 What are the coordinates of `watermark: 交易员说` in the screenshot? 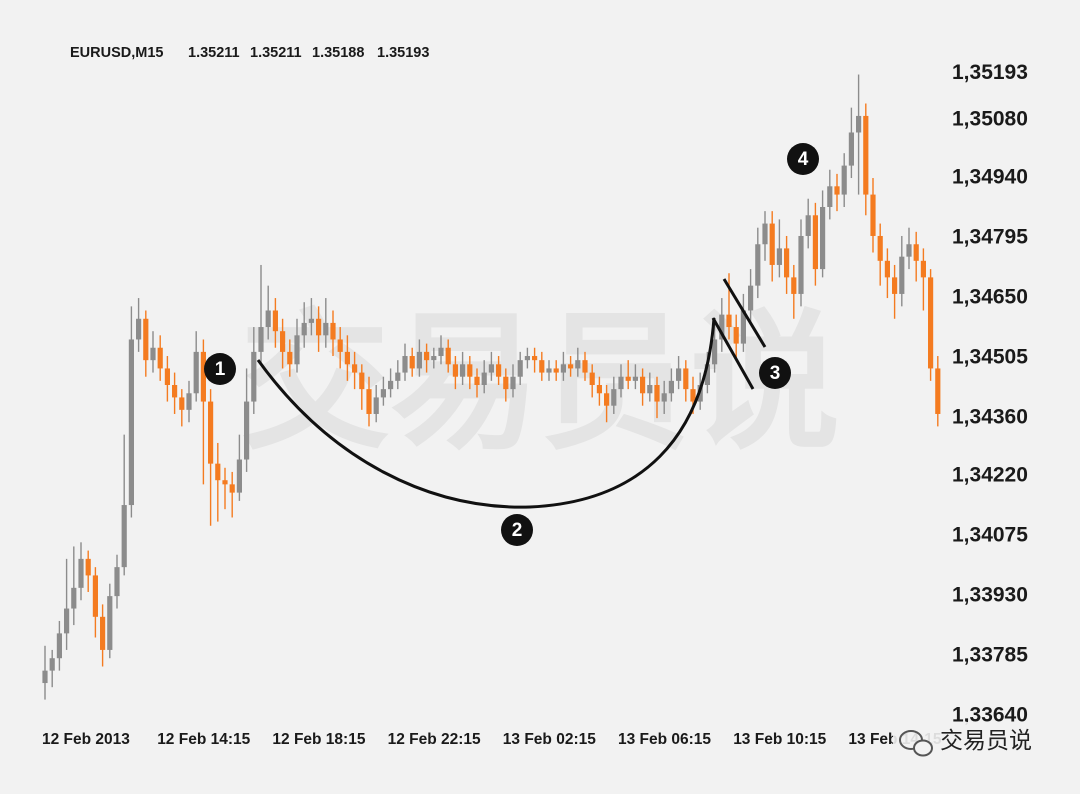 It's located at (540, 383).